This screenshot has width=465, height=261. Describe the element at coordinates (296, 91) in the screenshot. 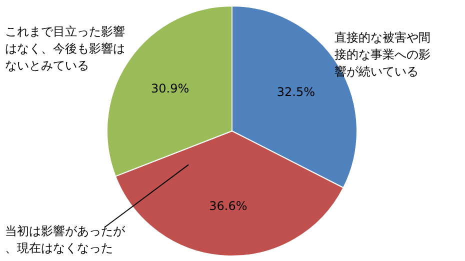

I see `data-label: 32.5%` at that location.